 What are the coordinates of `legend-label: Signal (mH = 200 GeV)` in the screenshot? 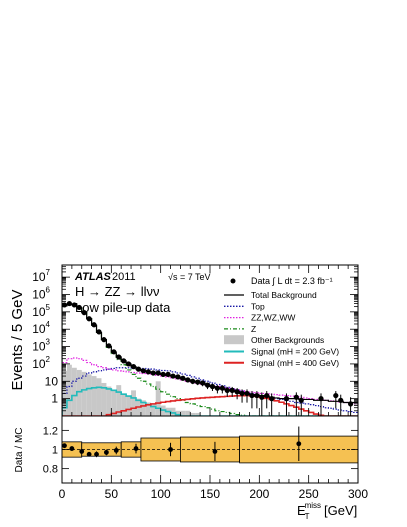 It's located at (295, 352).